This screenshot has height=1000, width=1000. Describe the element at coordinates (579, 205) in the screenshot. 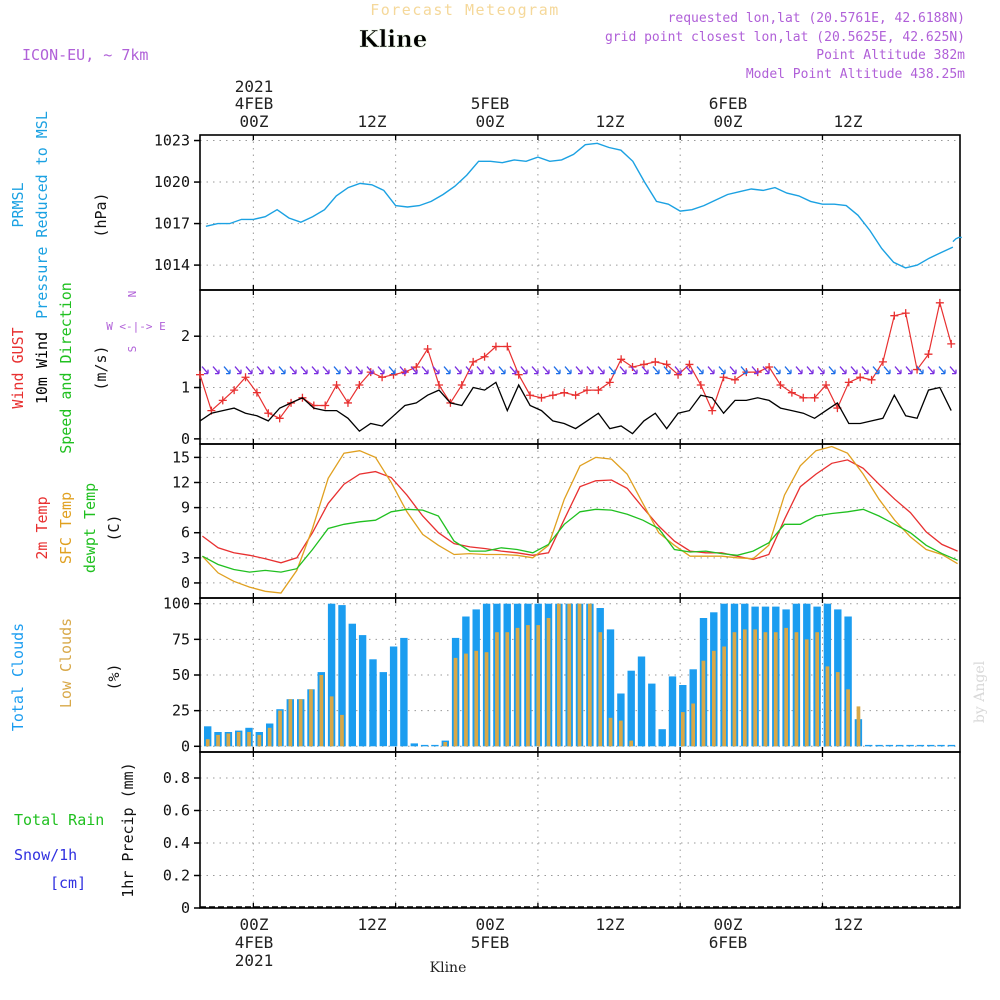

I see `pressure-line` at that location.